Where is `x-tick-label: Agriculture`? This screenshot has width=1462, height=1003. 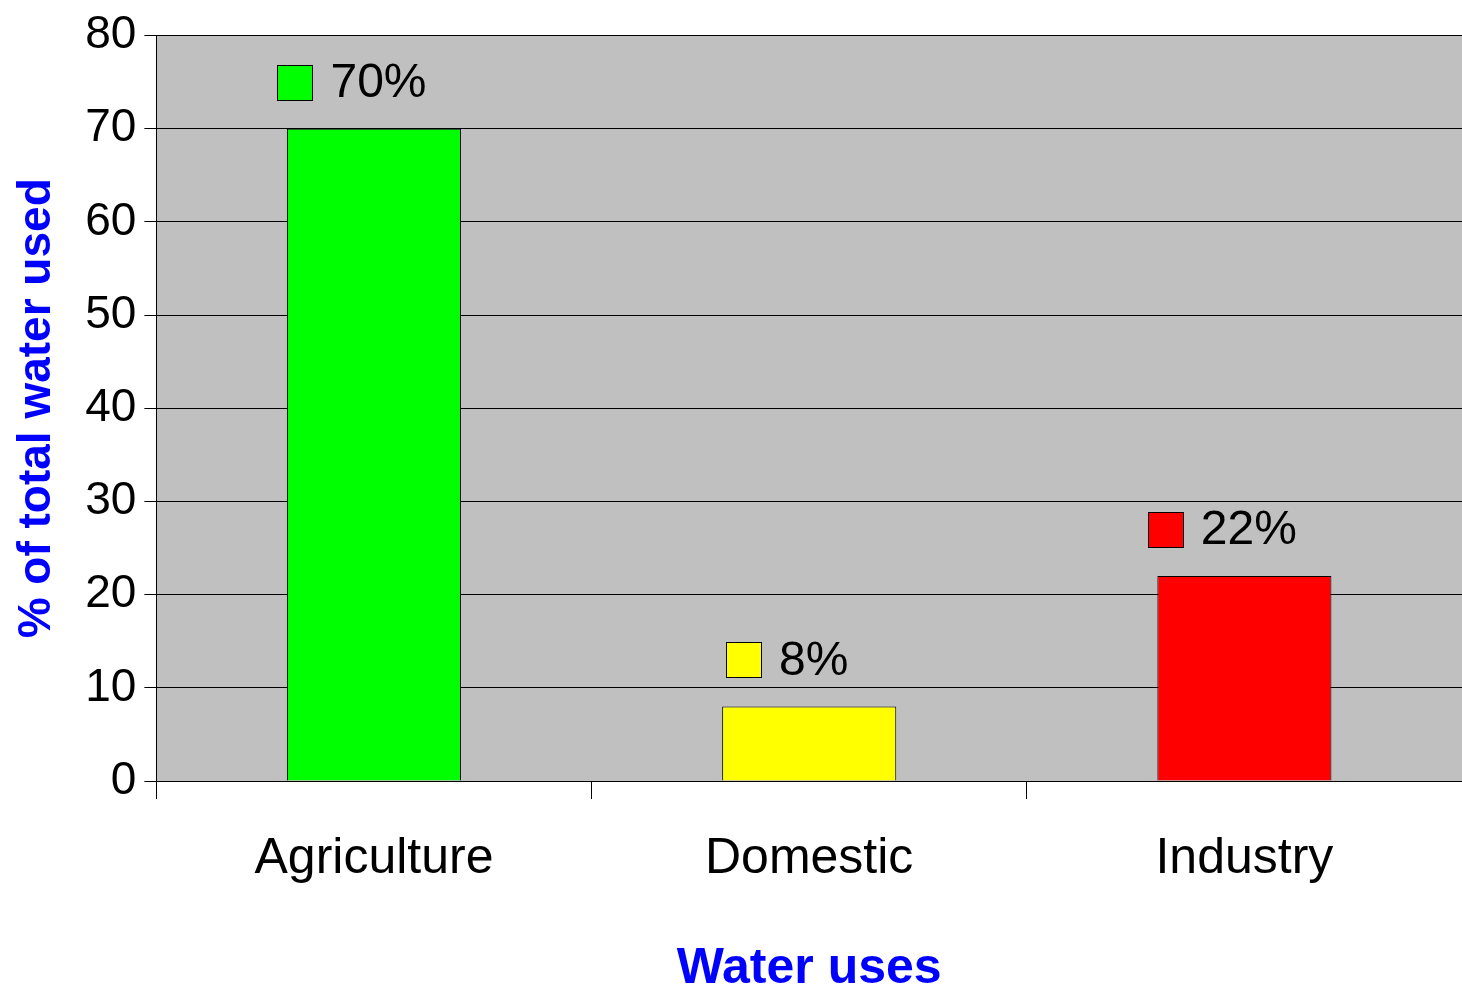
x-tick-label: Agriculture is located at coordinates (374, 855).